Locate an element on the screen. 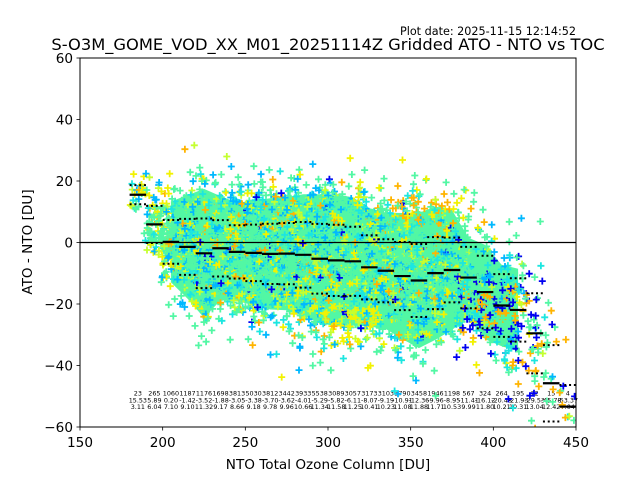  bin-count-label: 5030 is located at coordinates (253, 394).